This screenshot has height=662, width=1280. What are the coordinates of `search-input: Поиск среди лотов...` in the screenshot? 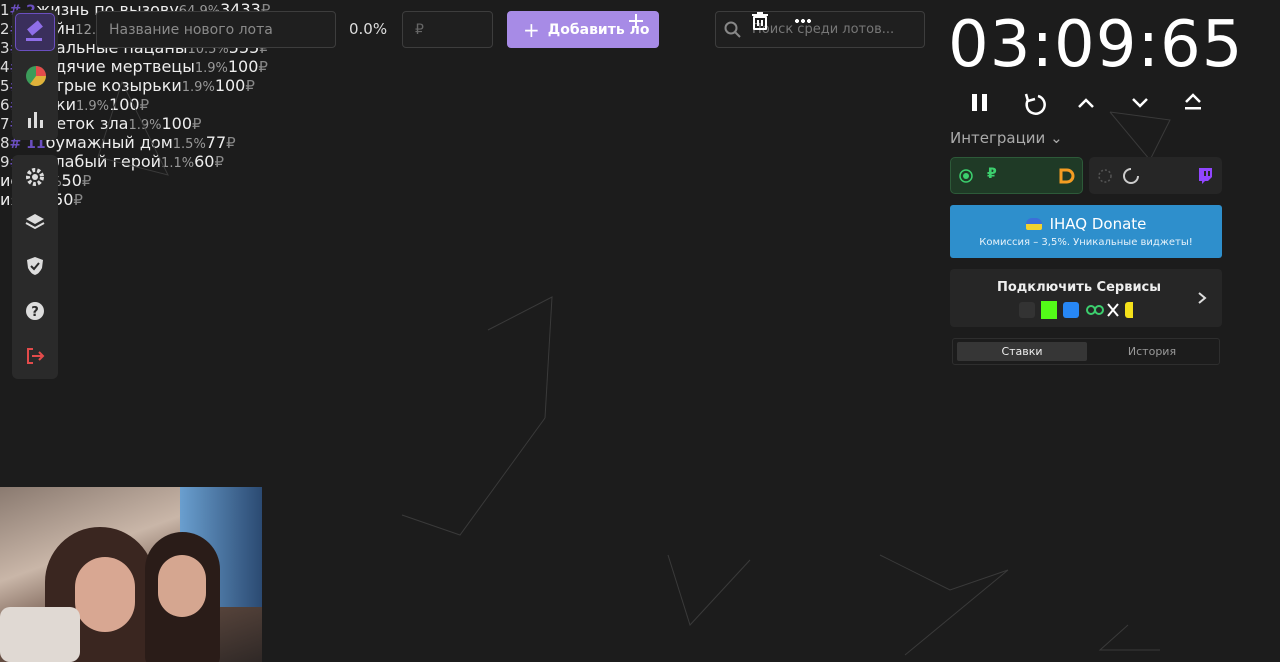 It's located at (820, 29).